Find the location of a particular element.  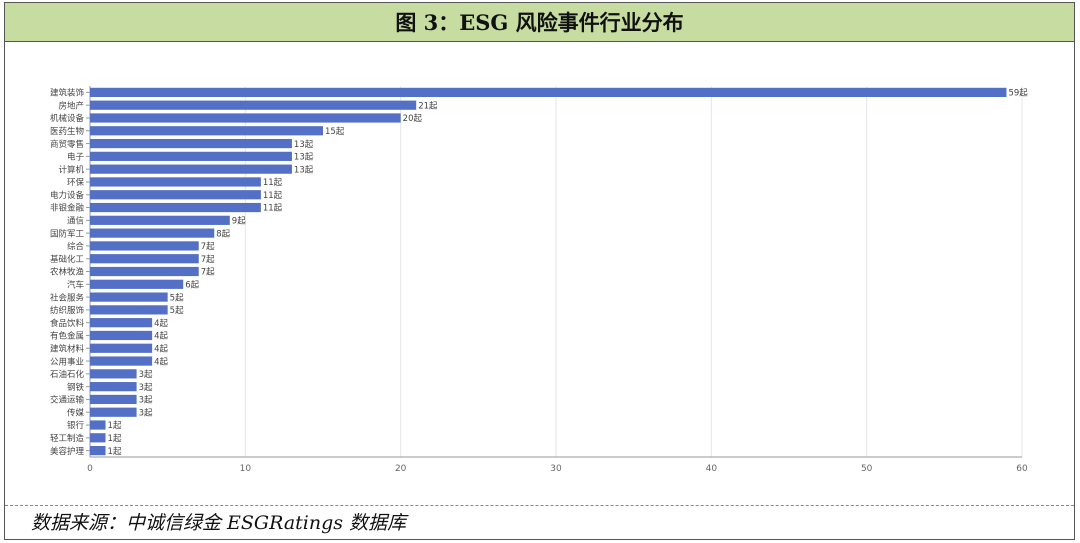

category-label: 通信 is located at coordinates (76, 221).